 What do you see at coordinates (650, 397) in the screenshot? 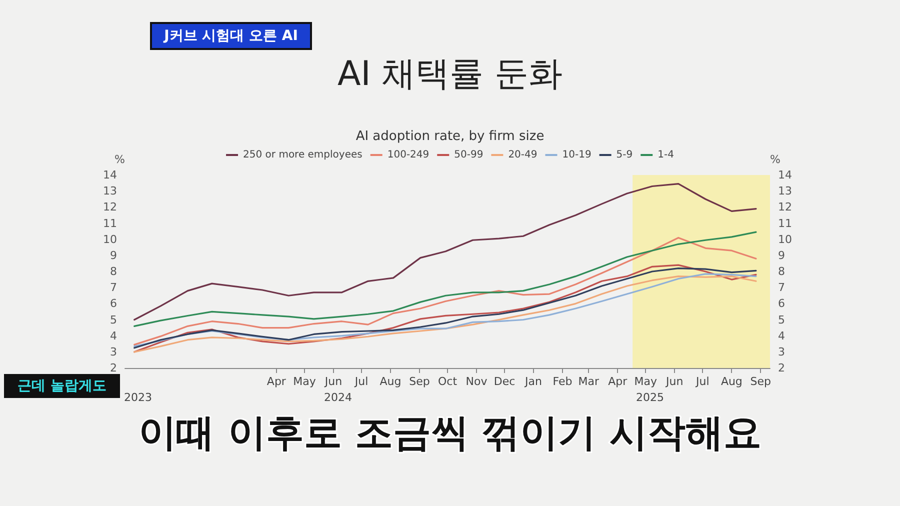
I see `text: 2025` at bounding box center [650, 397].